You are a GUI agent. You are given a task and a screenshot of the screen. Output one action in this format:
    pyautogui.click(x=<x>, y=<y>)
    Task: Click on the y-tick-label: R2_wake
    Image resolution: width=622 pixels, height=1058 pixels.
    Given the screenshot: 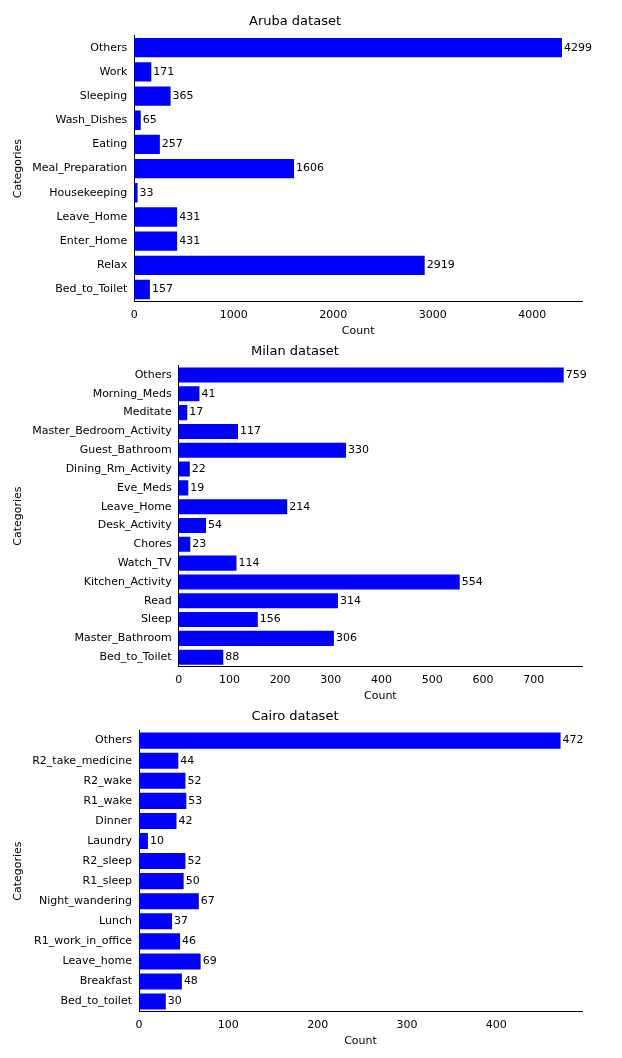 What is the action you would take?
    pyautogui.click(x=108, y=780)
    